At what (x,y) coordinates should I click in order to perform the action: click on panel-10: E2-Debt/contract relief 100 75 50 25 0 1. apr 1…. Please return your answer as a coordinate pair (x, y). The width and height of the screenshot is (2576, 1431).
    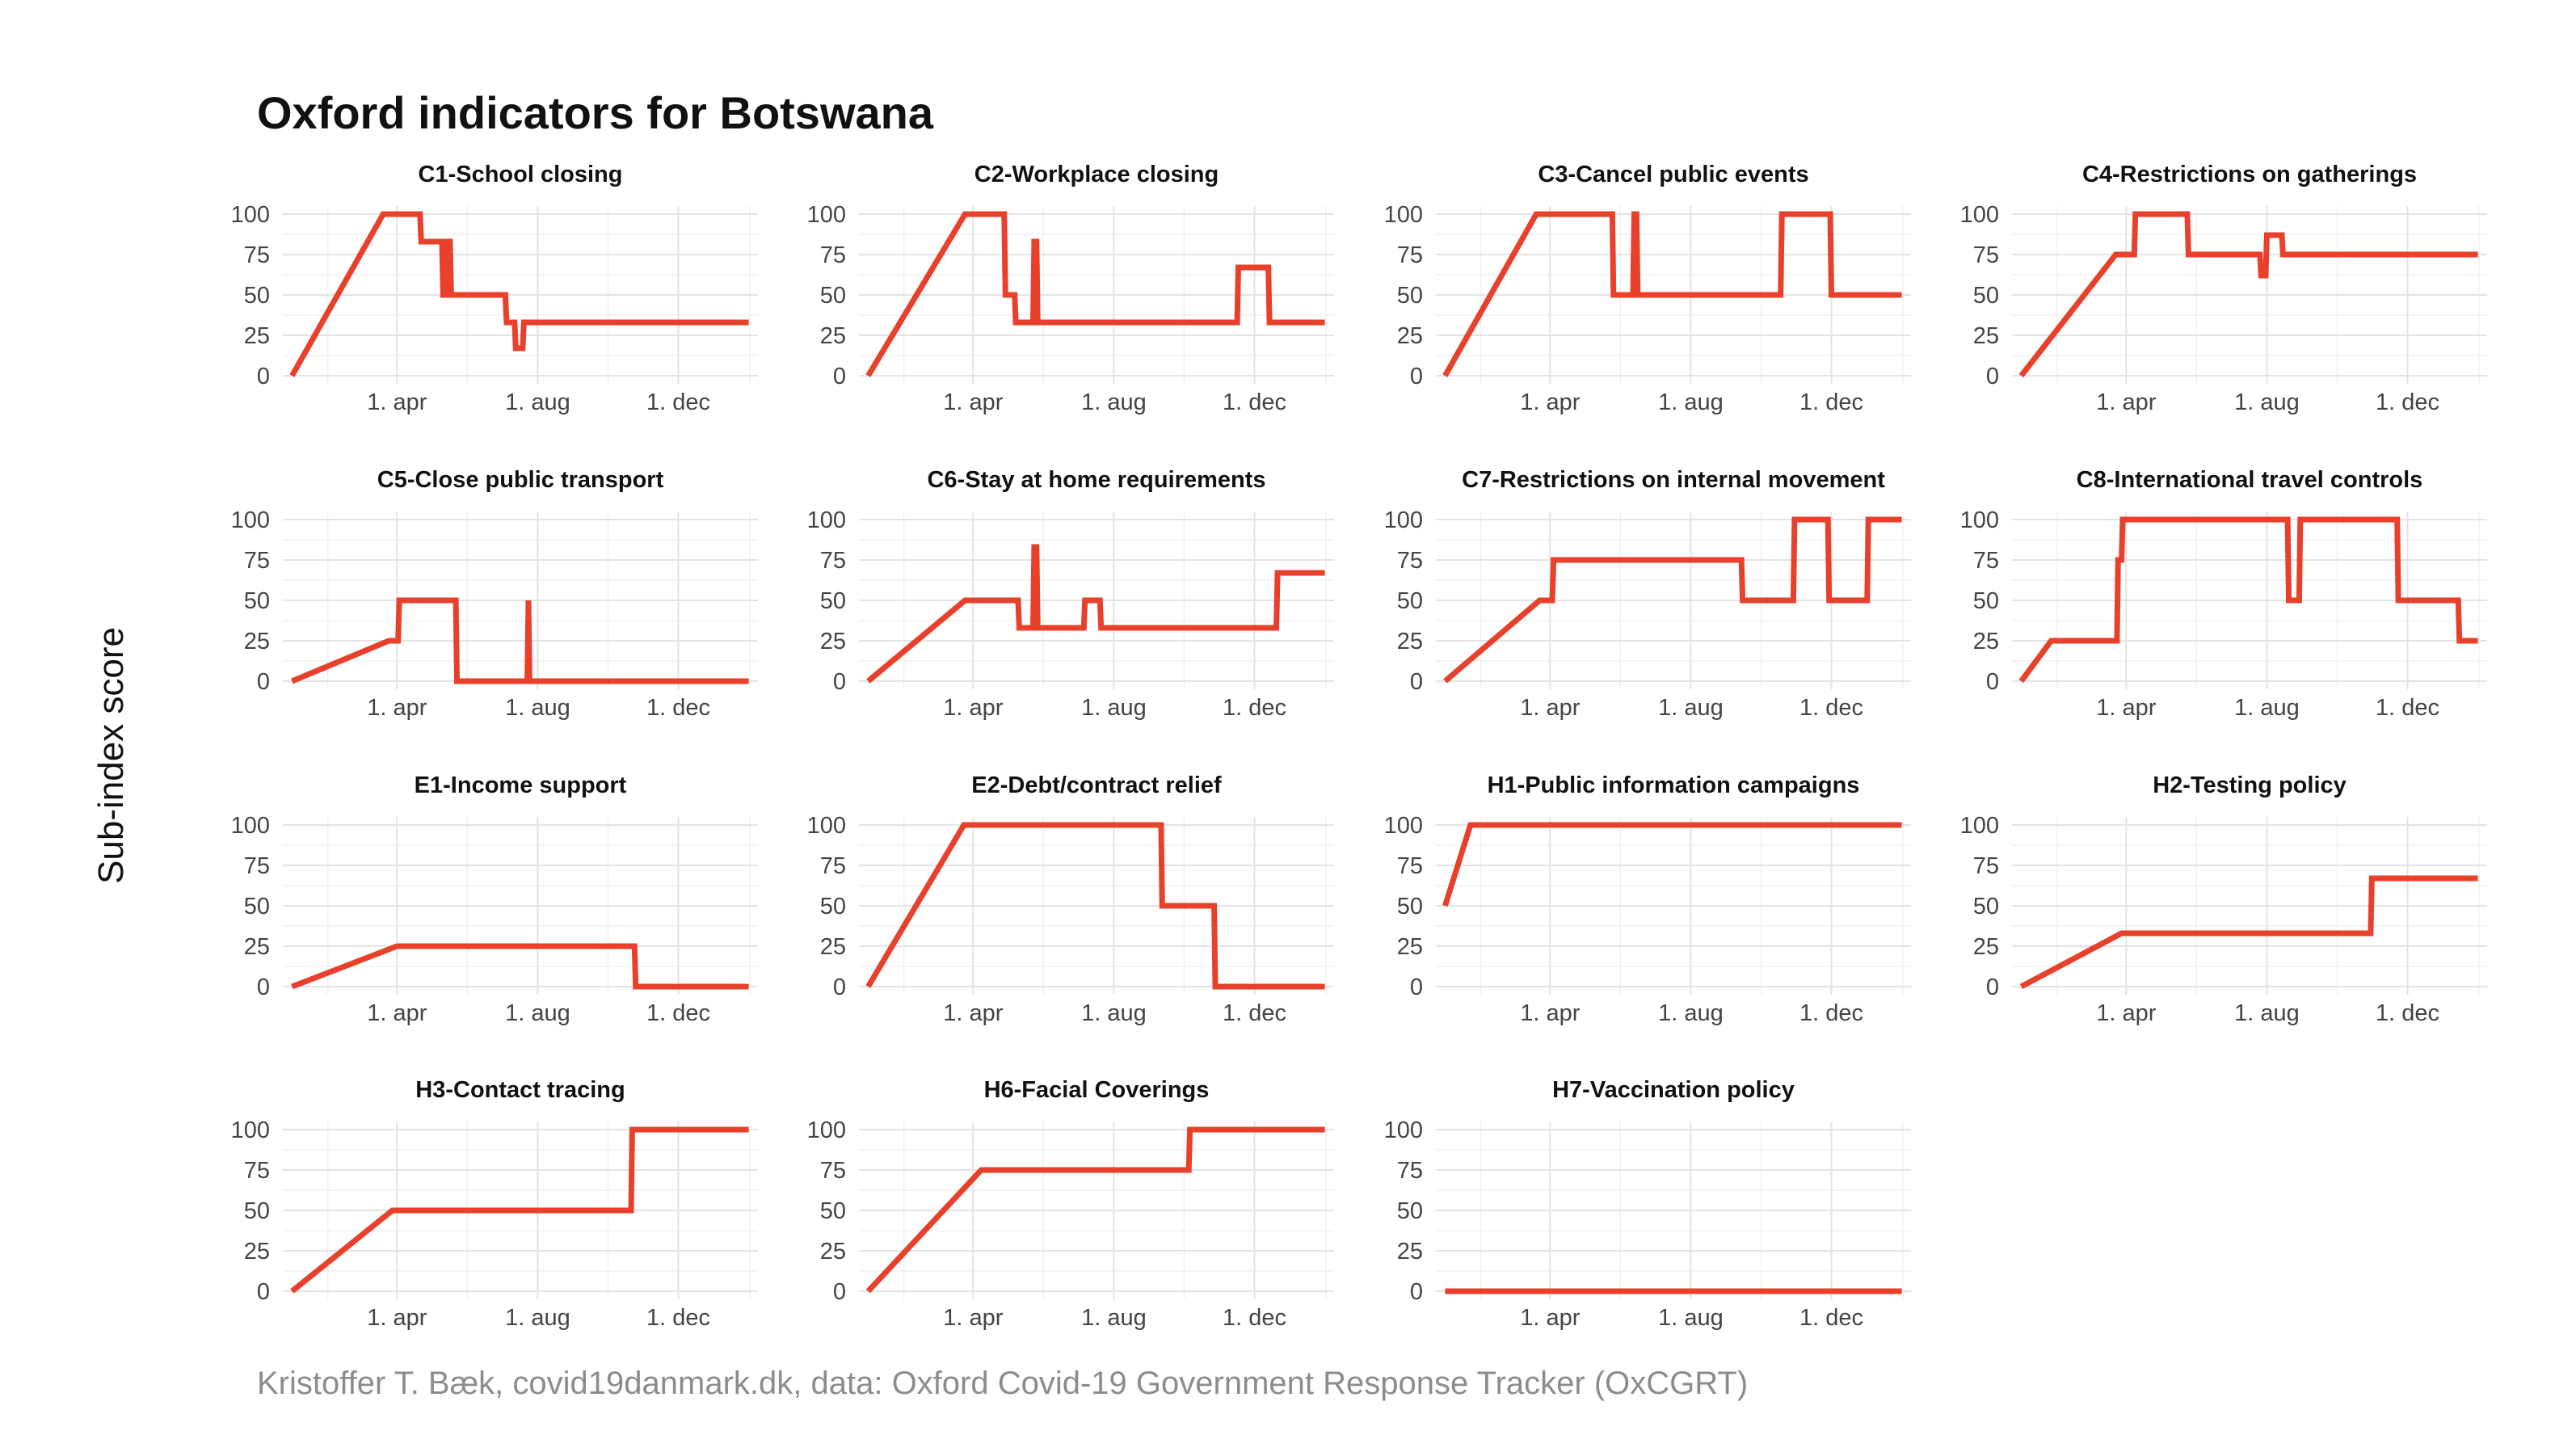
    Looking at the image, I should click on (1070, 899).